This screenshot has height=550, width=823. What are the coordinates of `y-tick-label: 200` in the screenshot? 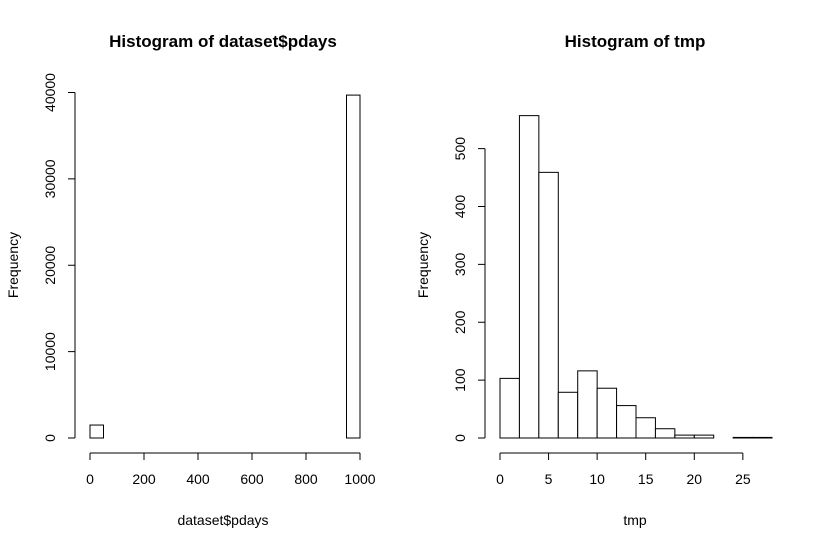 It's located at (460, 322).